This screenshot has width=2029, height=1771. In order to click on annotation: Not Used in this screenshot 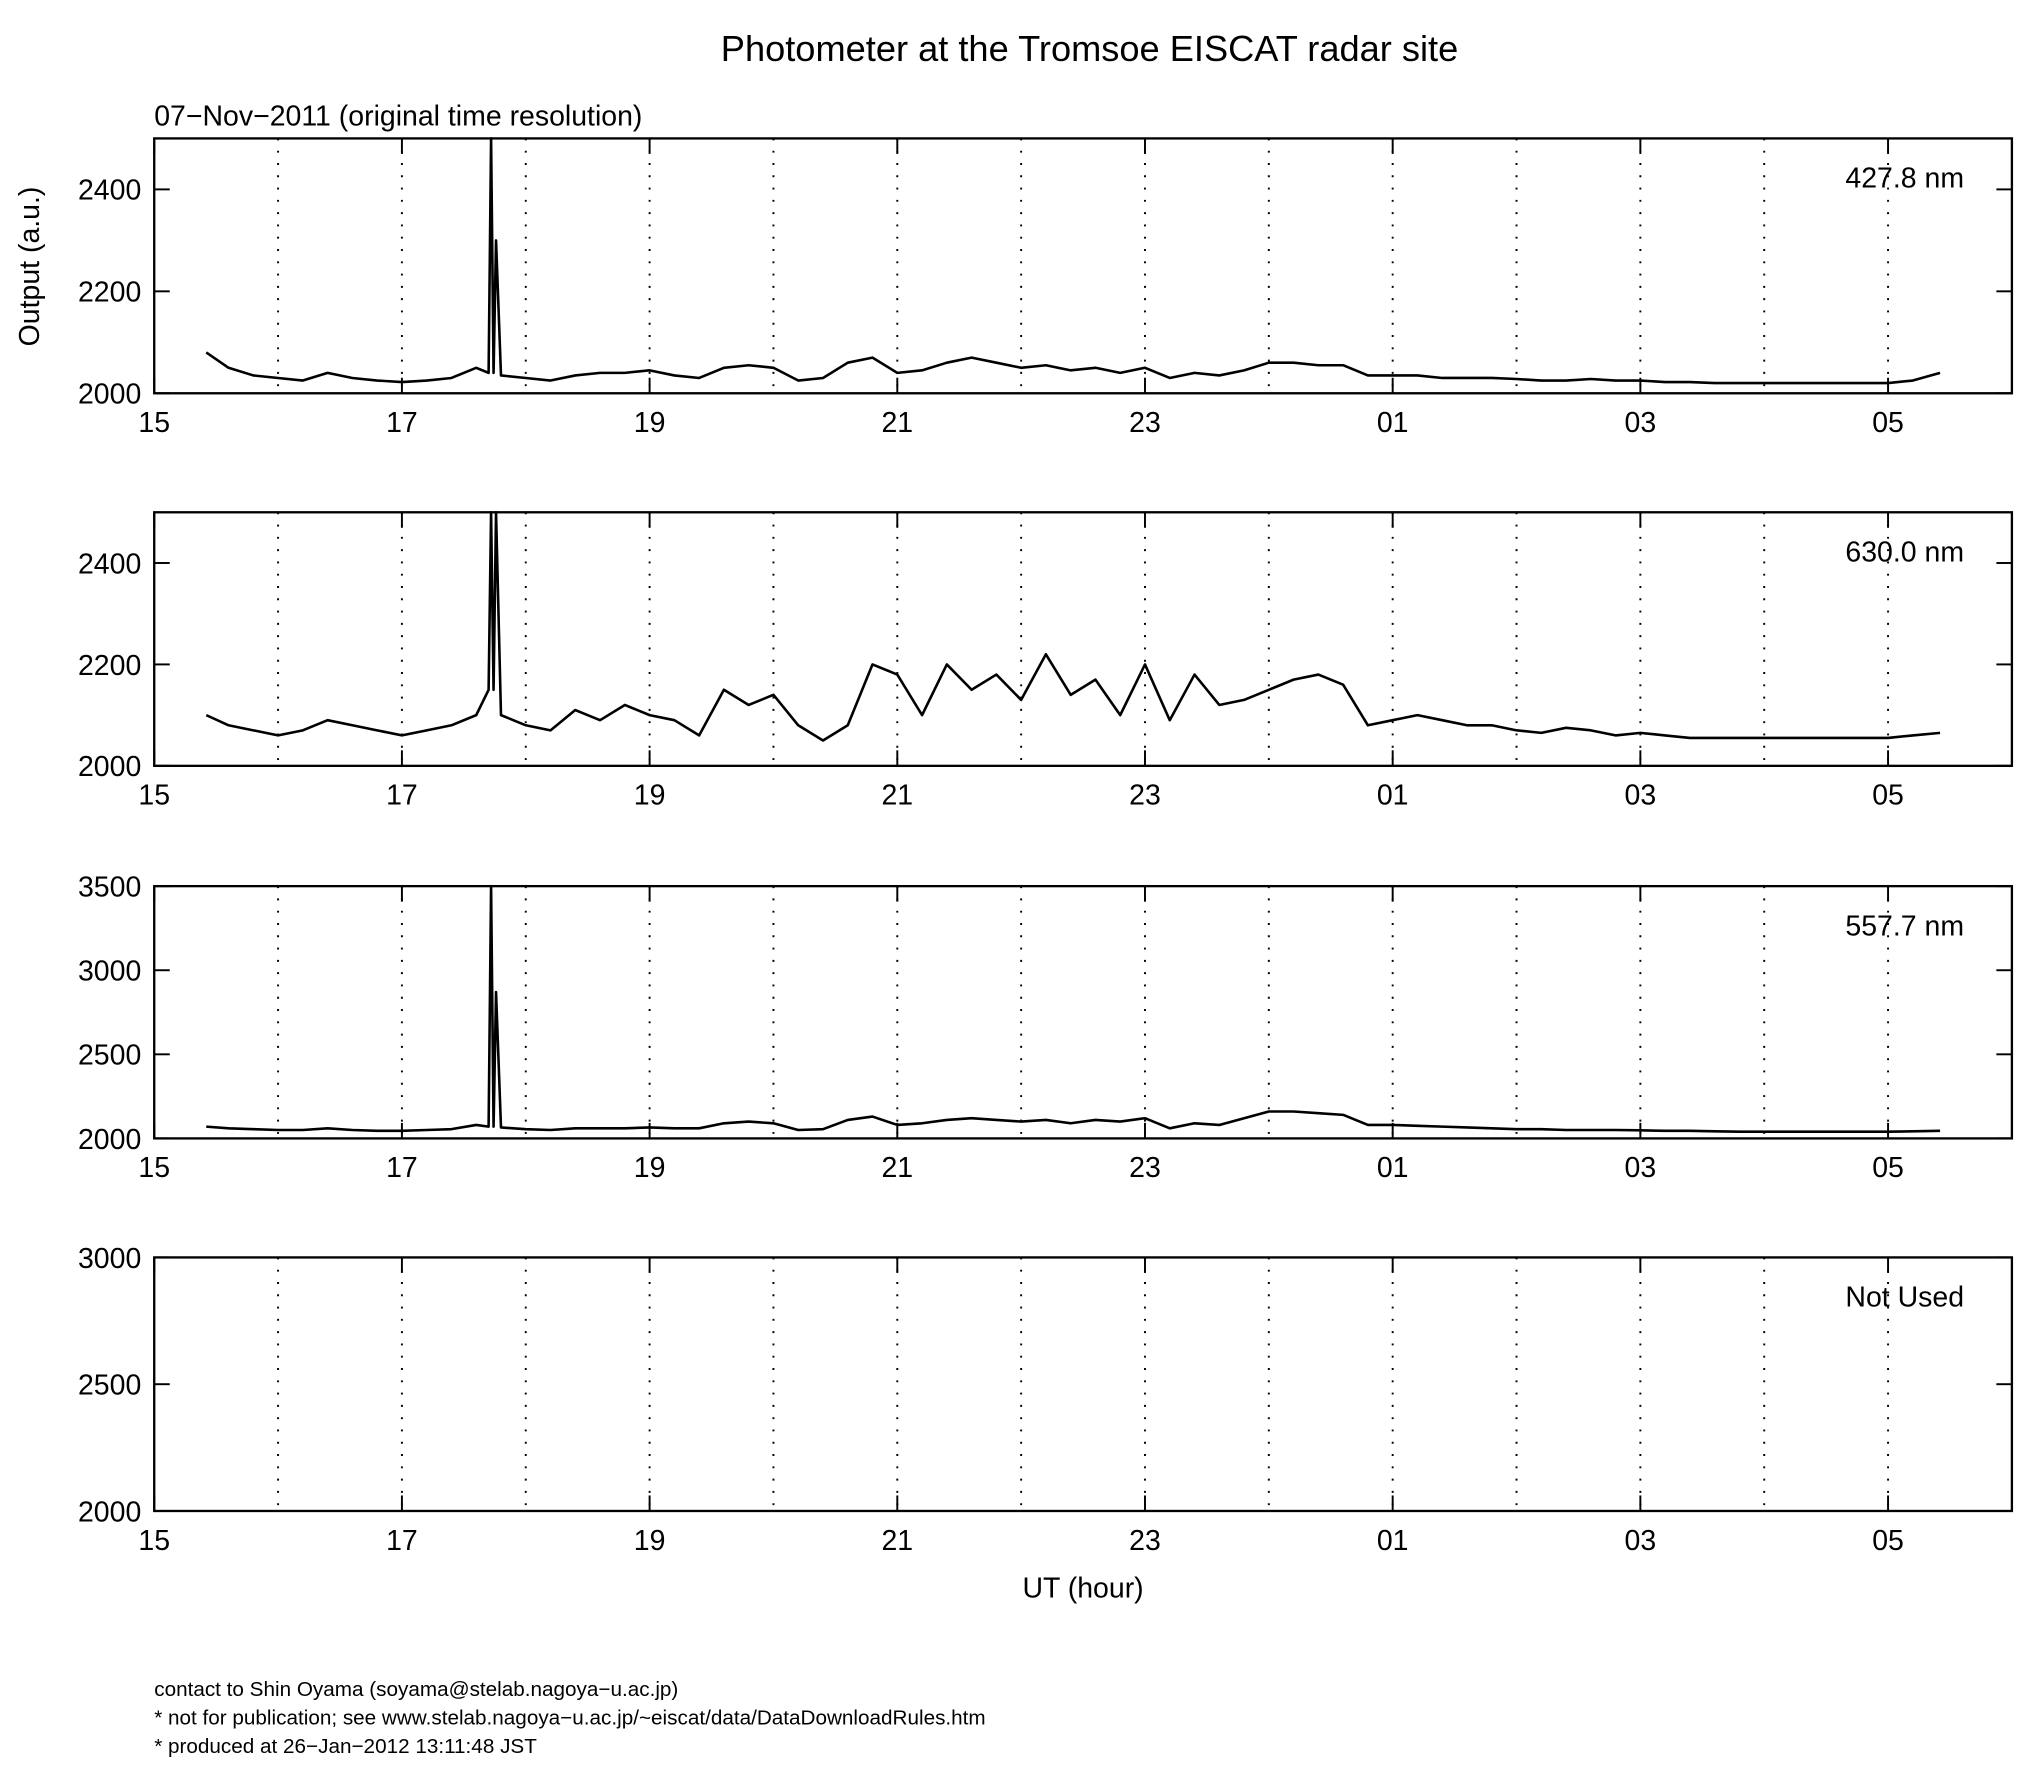, I will do `click(1904, 1298)`.